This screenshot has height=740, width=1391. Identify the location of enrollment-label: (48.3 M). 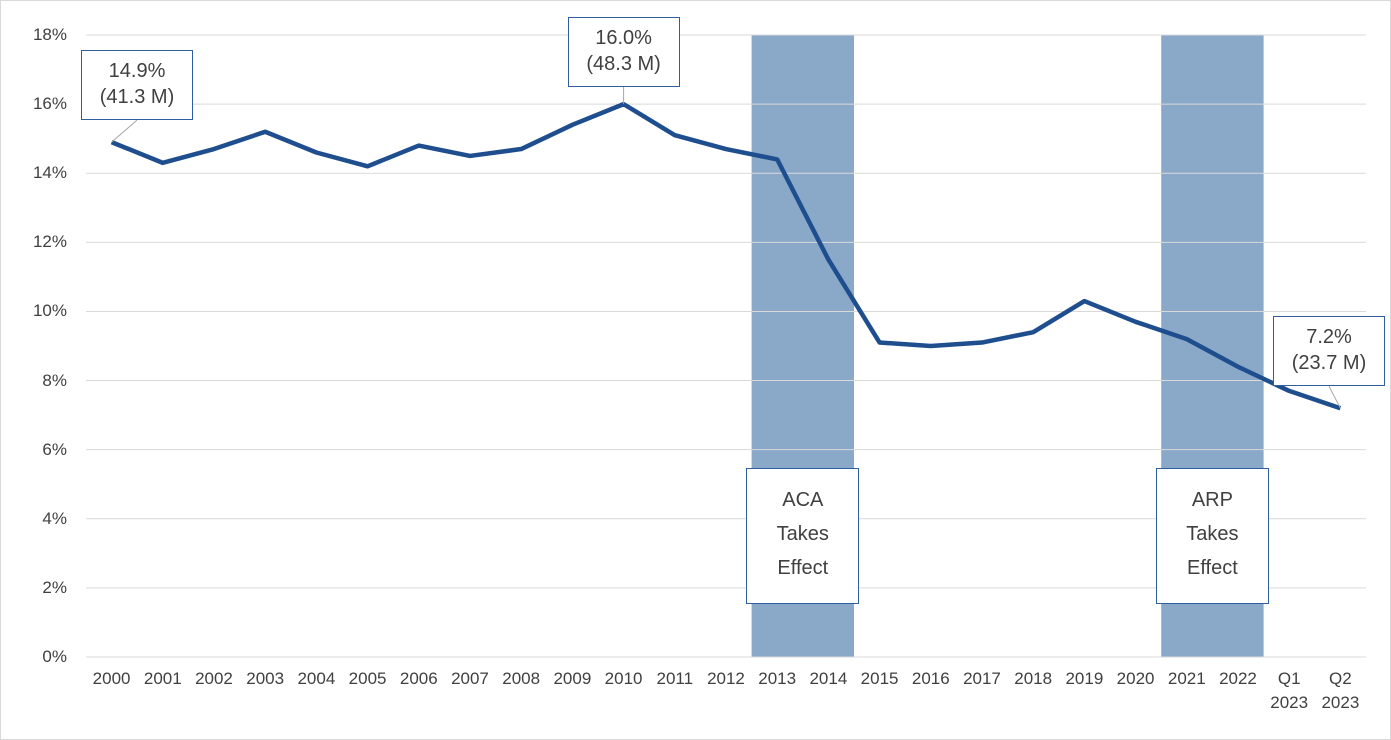
(623, 64).